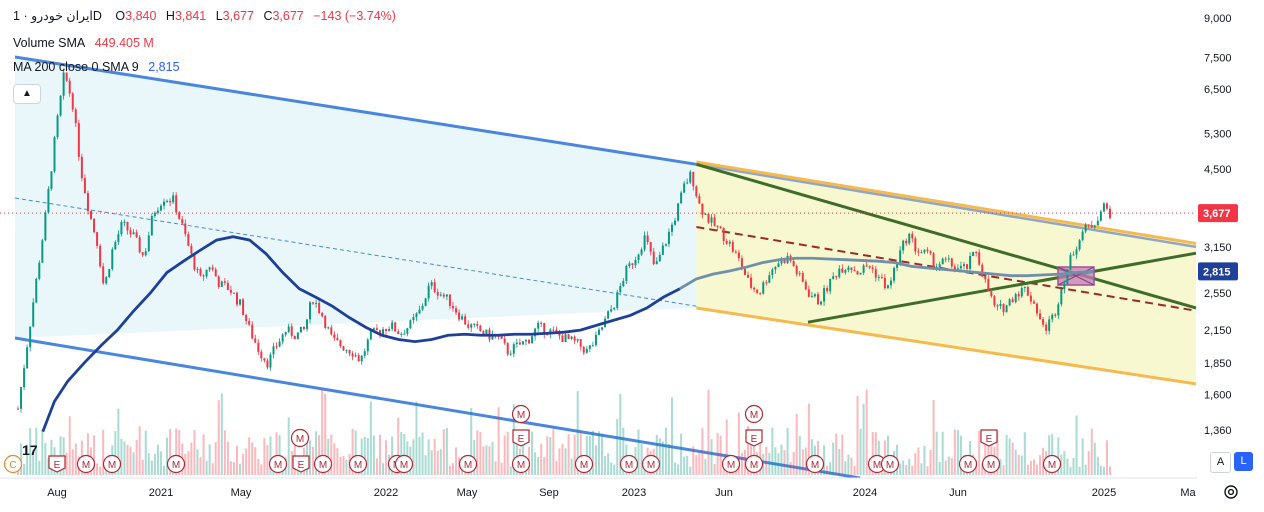 Image resolution: width=1264 pixels, height=512 pixels. What do you see at coordinates (1231, 492) in the screenshot?
I see `gear-icon` at bounding box center [1231, 492].